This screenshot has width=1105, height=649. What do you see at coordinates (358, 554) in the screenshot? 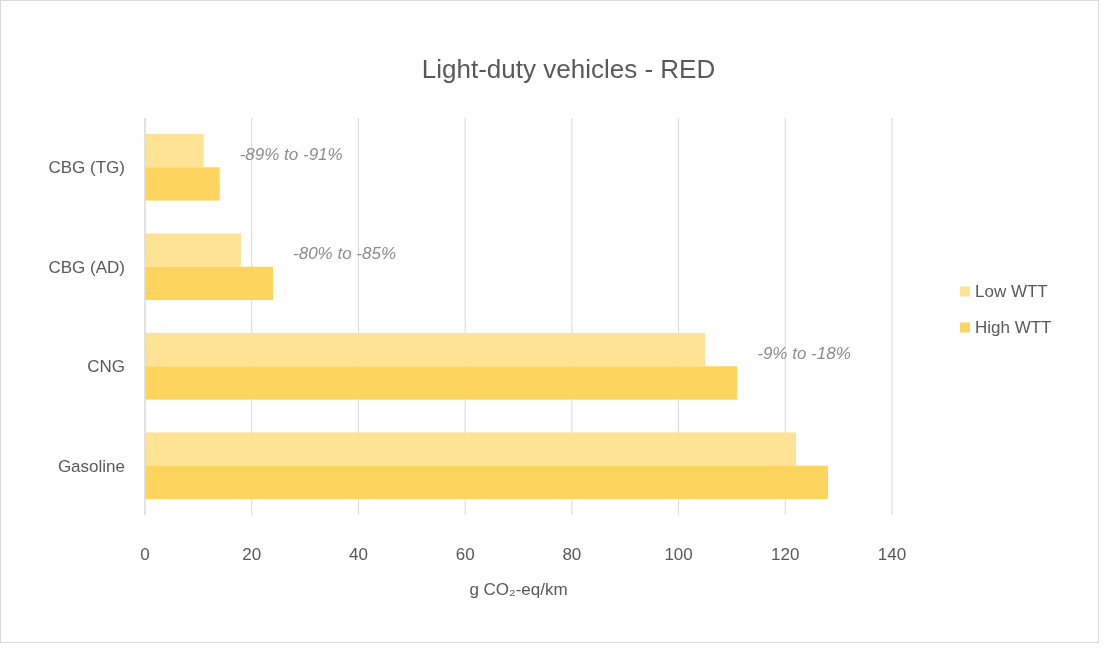
I see `x-tick-label: 40` at bounding box center [358, 554].